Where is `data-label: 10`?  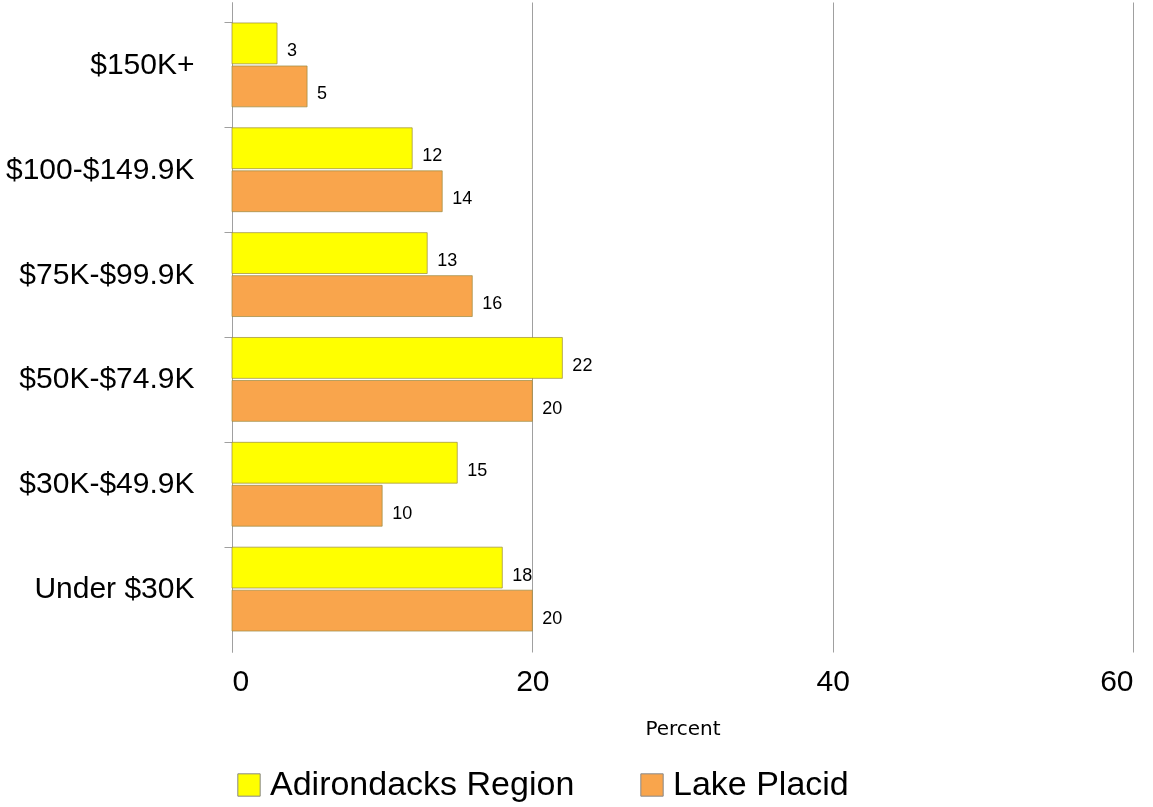
data-label: 10 is located at coordinates (402, 512).